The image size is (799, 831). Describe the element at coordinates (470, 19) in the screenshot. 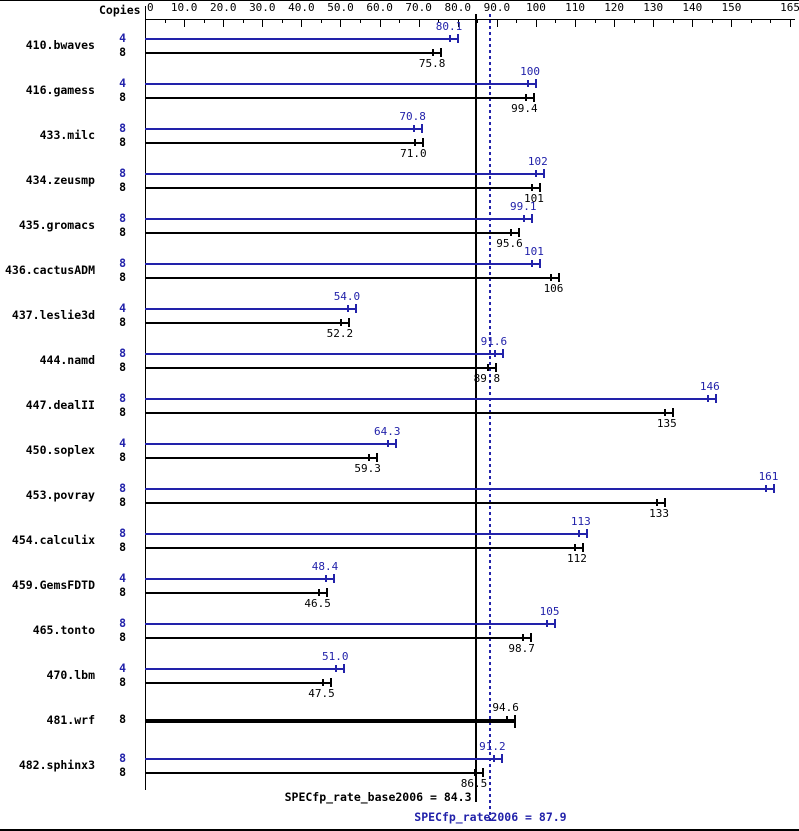

I see `x-axis-line` at that location.